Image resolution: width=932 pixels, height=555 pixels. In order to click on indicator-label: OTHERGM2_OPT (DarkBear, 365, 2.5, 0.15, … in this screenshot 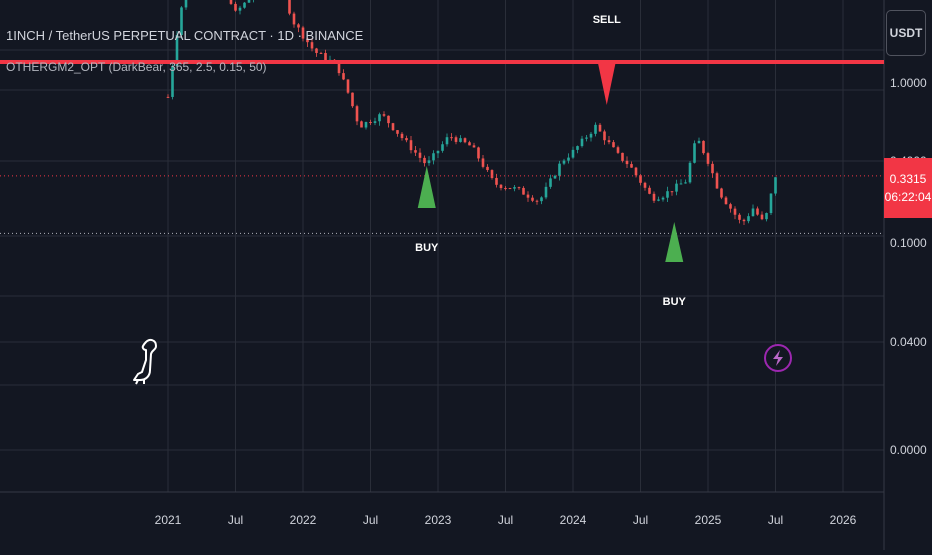, I will do `click(136, 67)`.